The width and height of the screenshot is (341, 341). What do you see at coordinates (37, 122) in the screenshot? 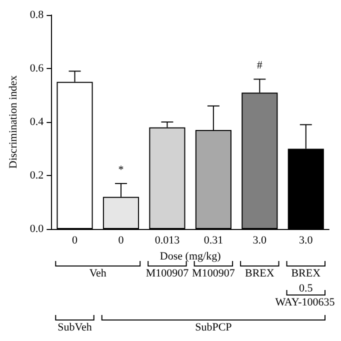
I see `y-tick-label: 0.4` at bounding box center [37, 122].